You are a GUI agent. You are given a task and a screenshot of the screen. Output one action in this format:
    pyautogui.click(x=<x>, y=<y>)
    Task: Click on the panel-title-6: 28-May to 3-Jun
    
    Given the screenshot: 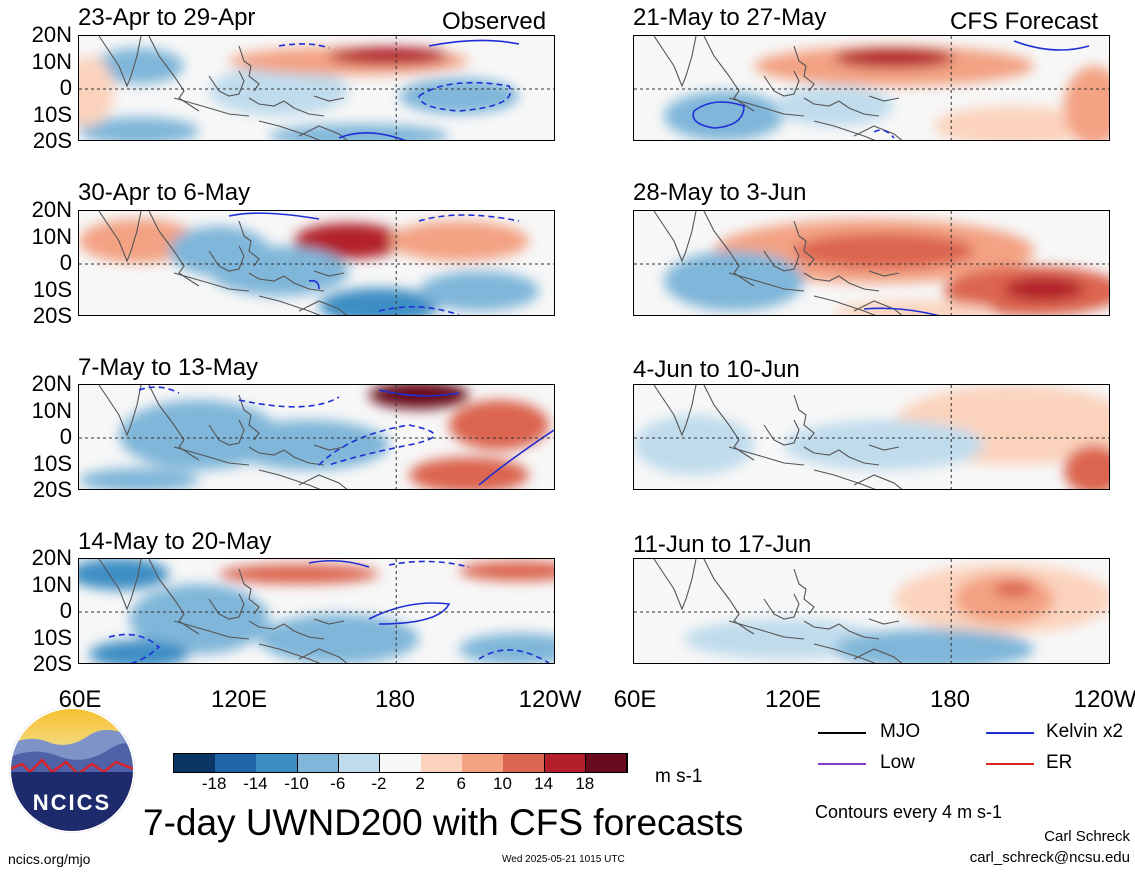 What is the action you would take?
    pyautogui.click(x=720, y=192)
    